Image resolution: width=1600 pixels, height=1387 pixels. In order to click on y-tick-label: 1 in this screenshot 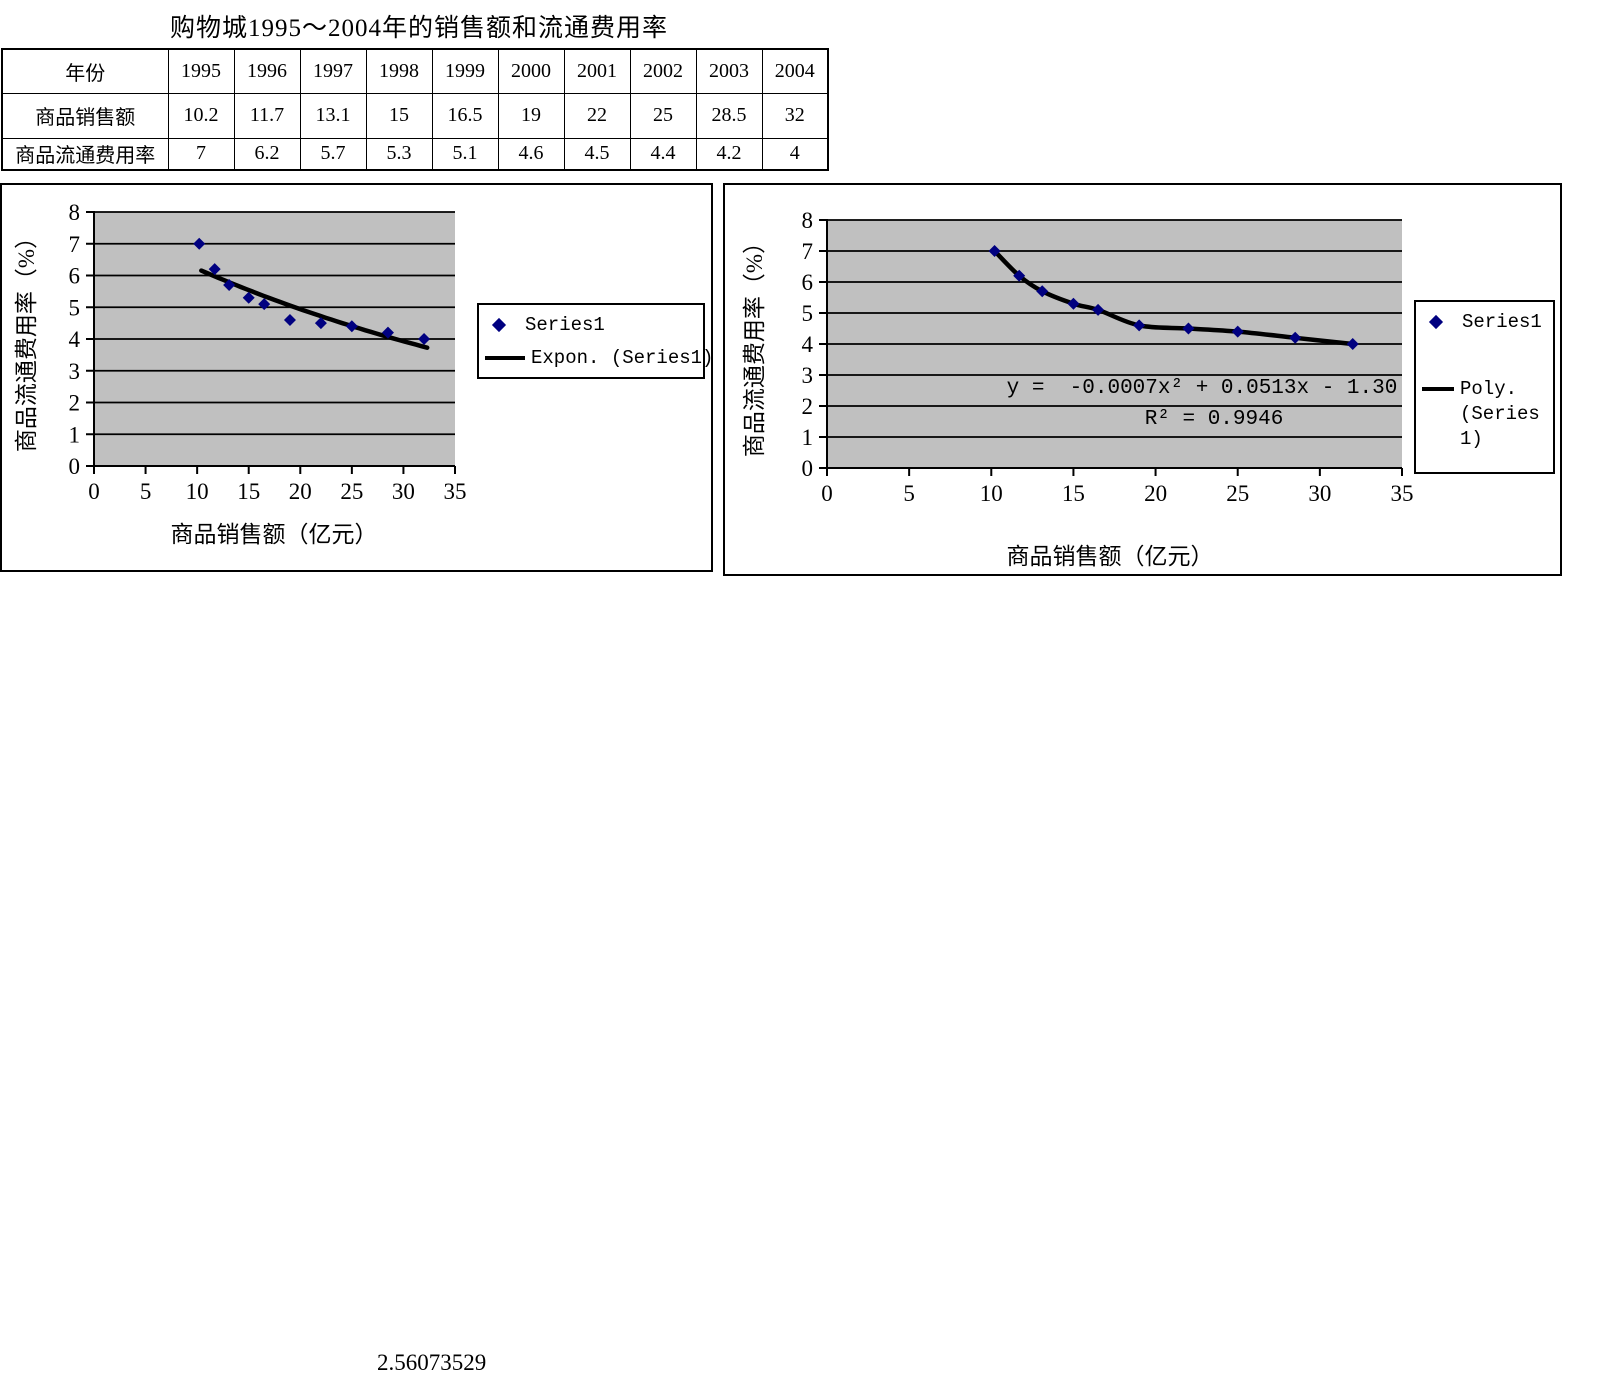, I will do `click(808, 437)`.